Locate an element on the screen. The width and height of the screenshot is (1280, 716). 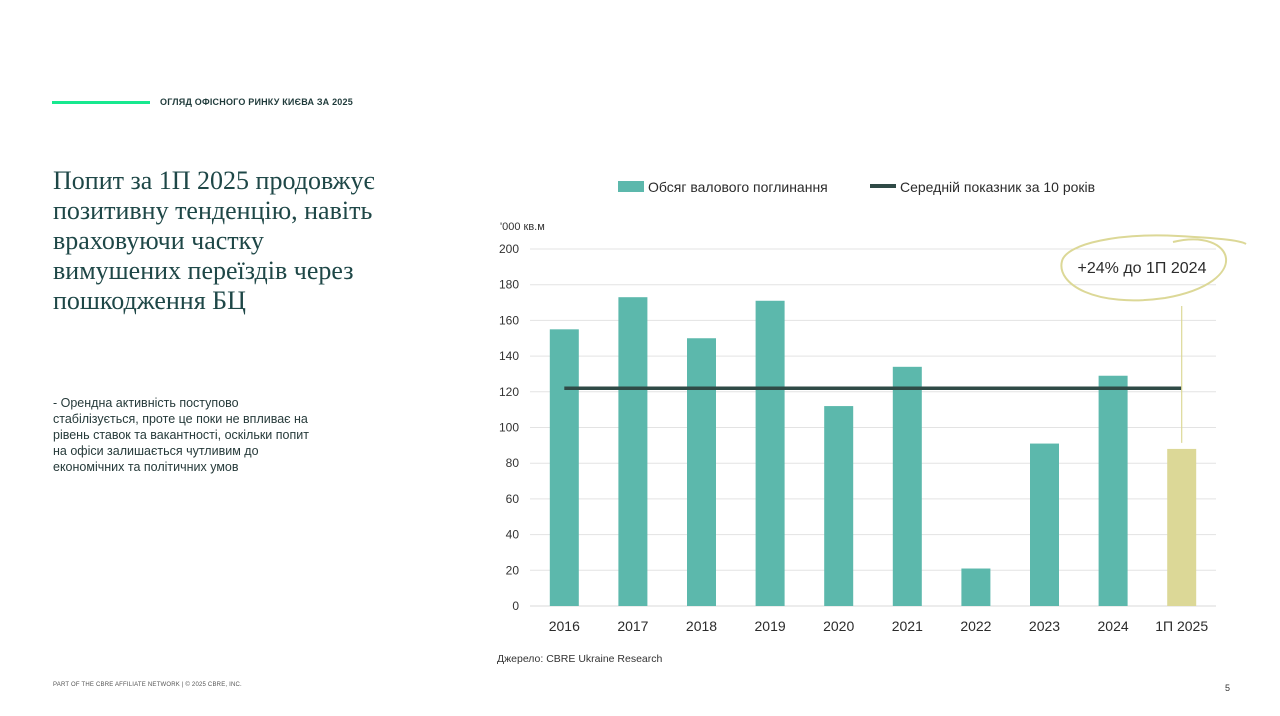
source-note: Джерело: CBRE Ukraine Research is located at coordinates (580, 659).